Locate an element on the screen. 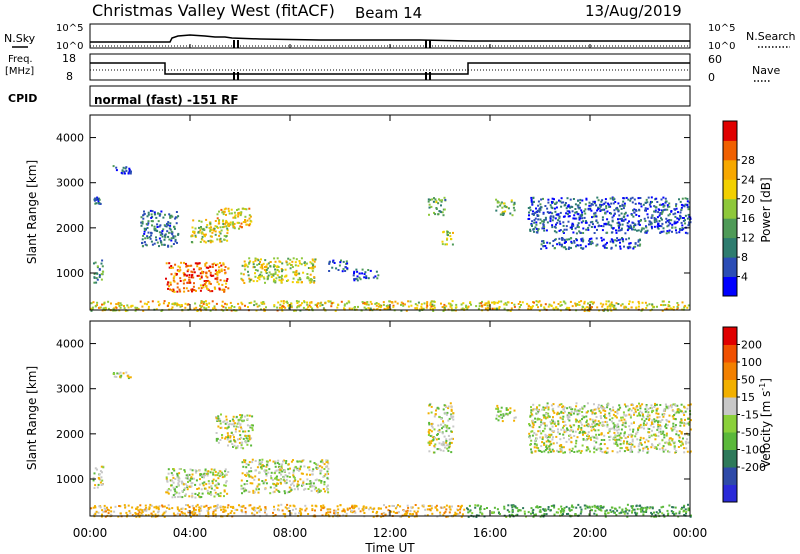 This screenshot has height=554, width=800. cpid-text: normal (fast) -151 RF is located at coordinates (166, 100).